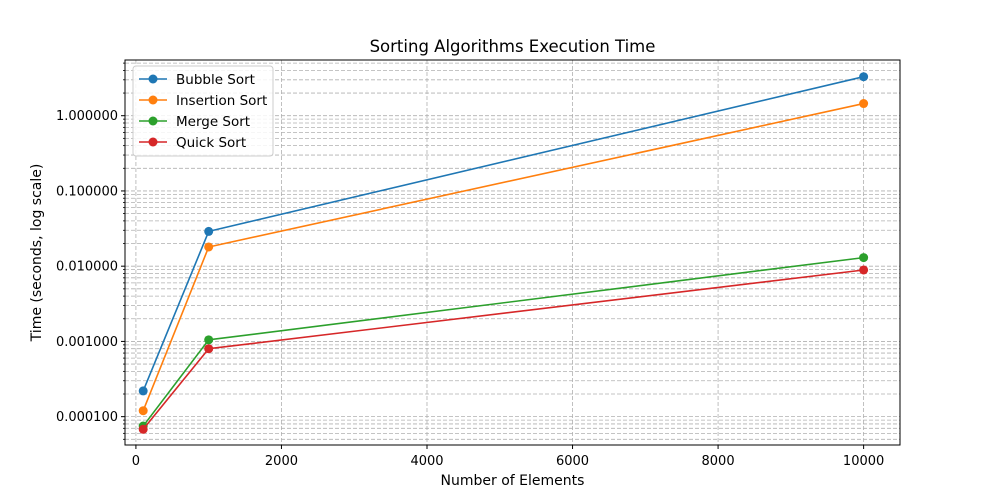 This screenshot has width=1000, height=500. What do you see at coordinates (572, 461) in the screenshot?
I see `x-tick-label: 6000` at bounding box center [572, 461].